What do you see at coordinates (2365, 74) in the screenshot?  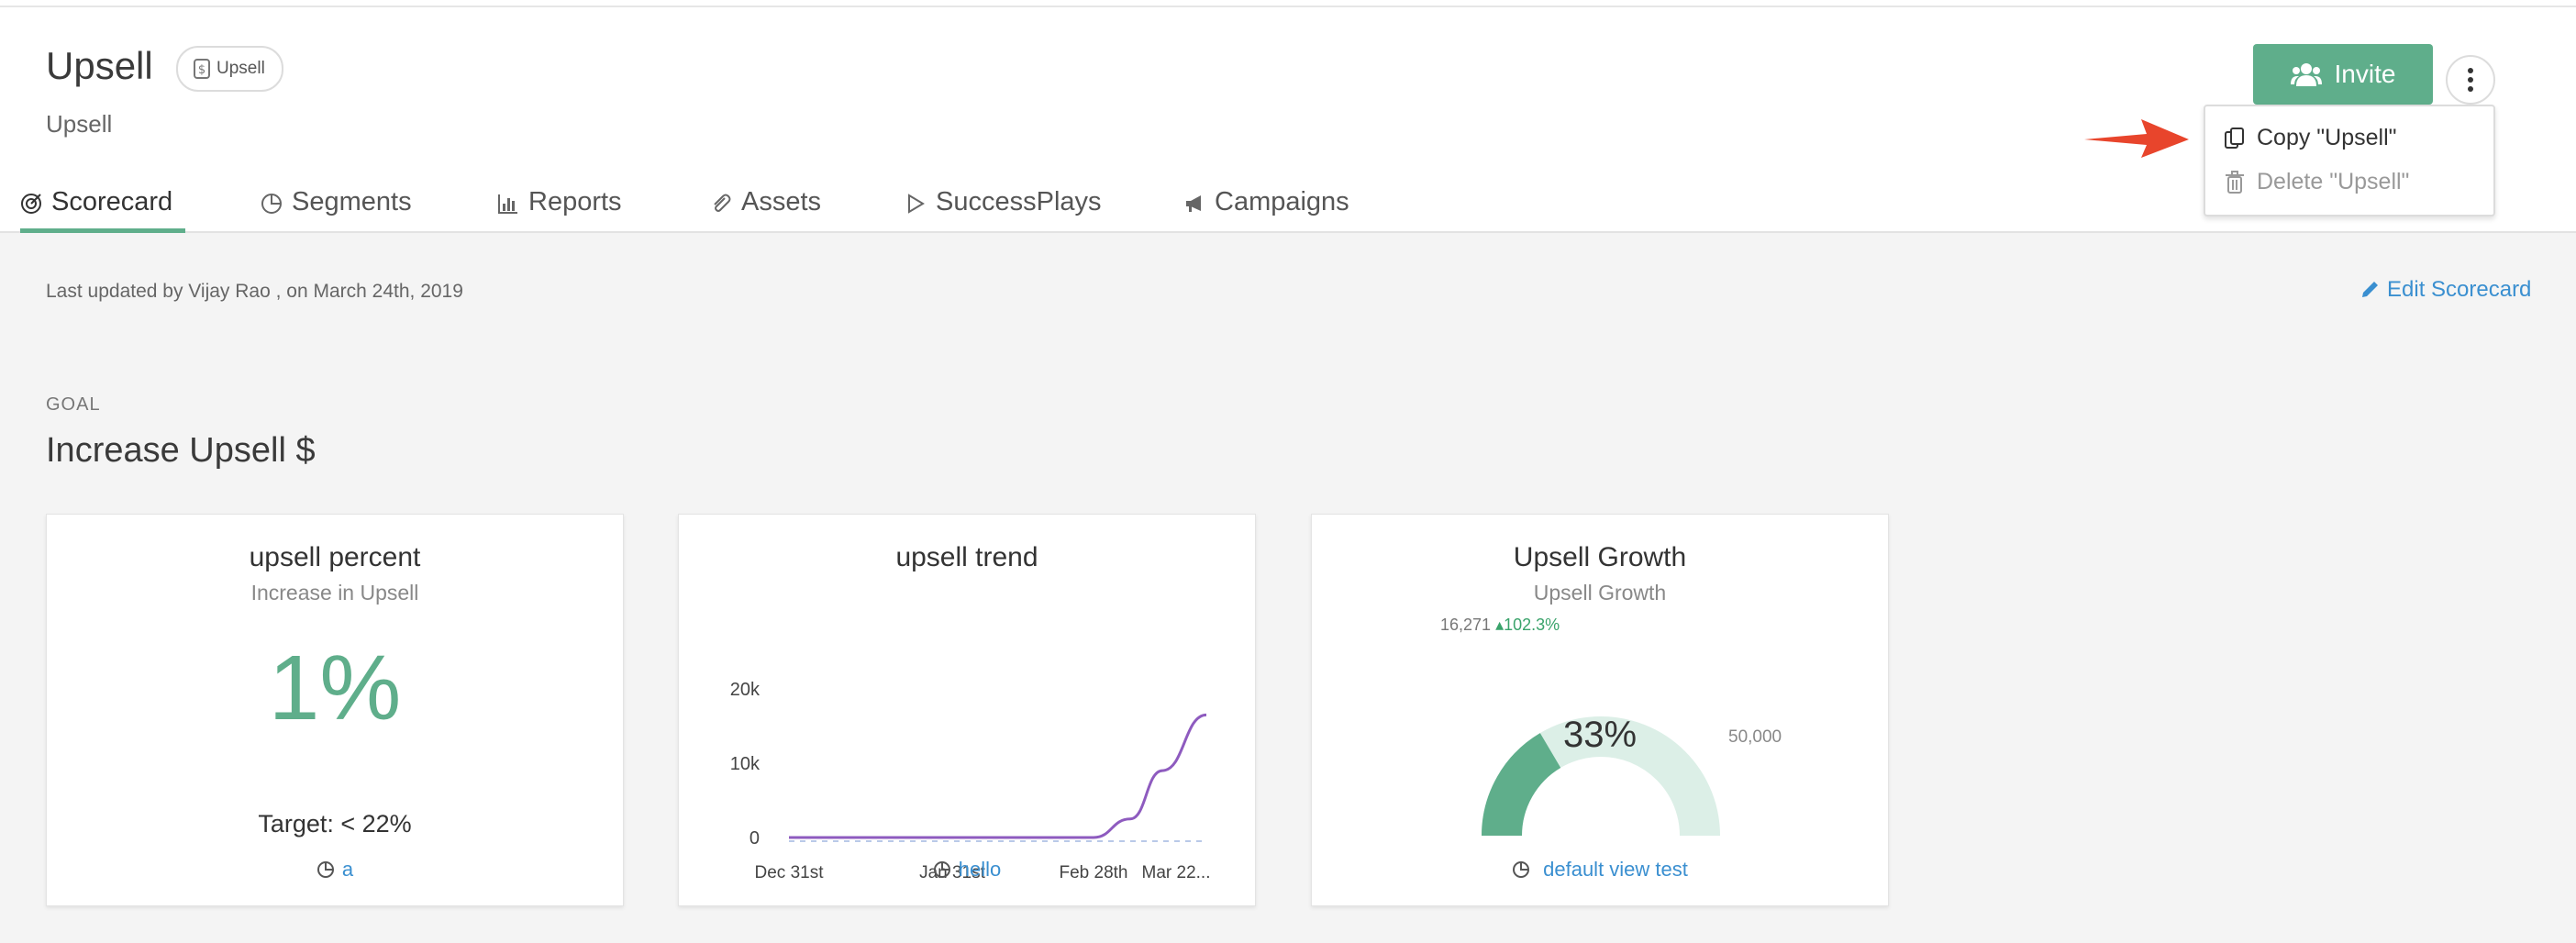 I see `invite-label: Invite` at bounding box center [2365, 74].